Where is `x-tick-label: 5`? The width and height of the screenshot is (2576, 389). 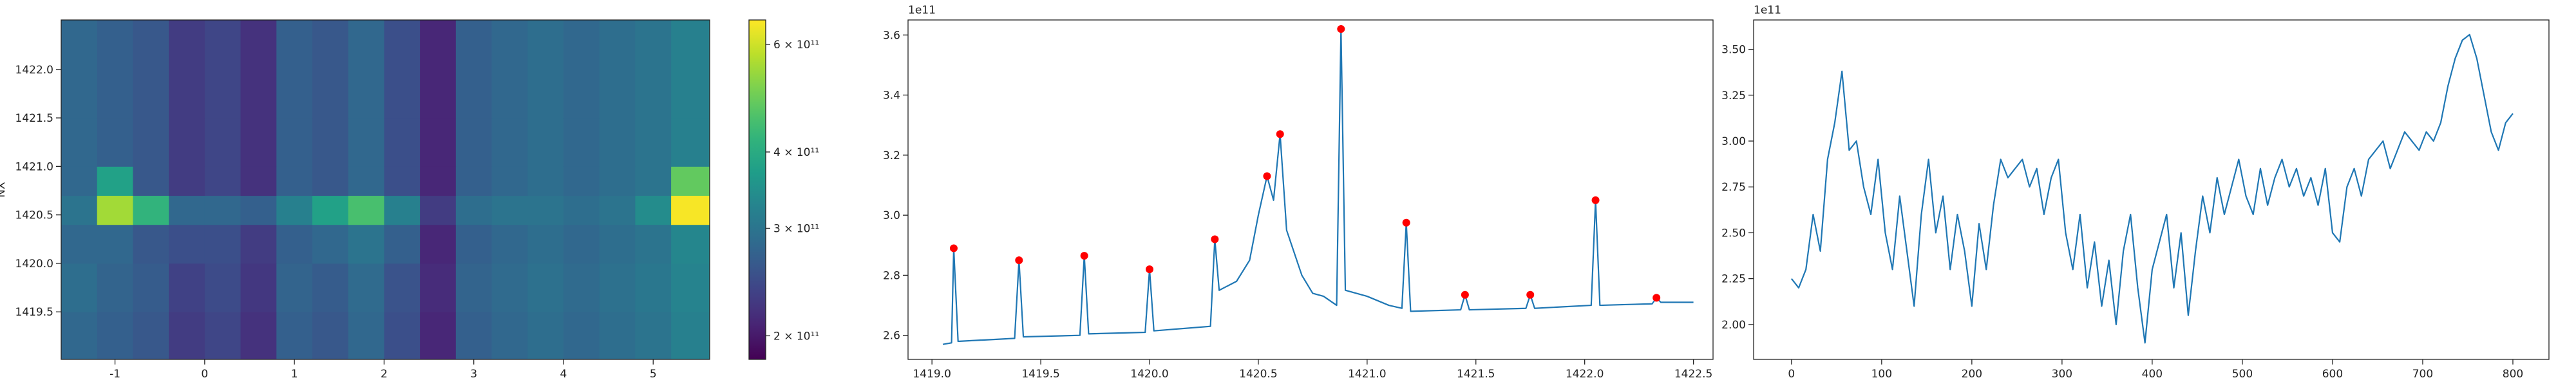
x-tick-label: 5 is located at coordinates (653, 375).